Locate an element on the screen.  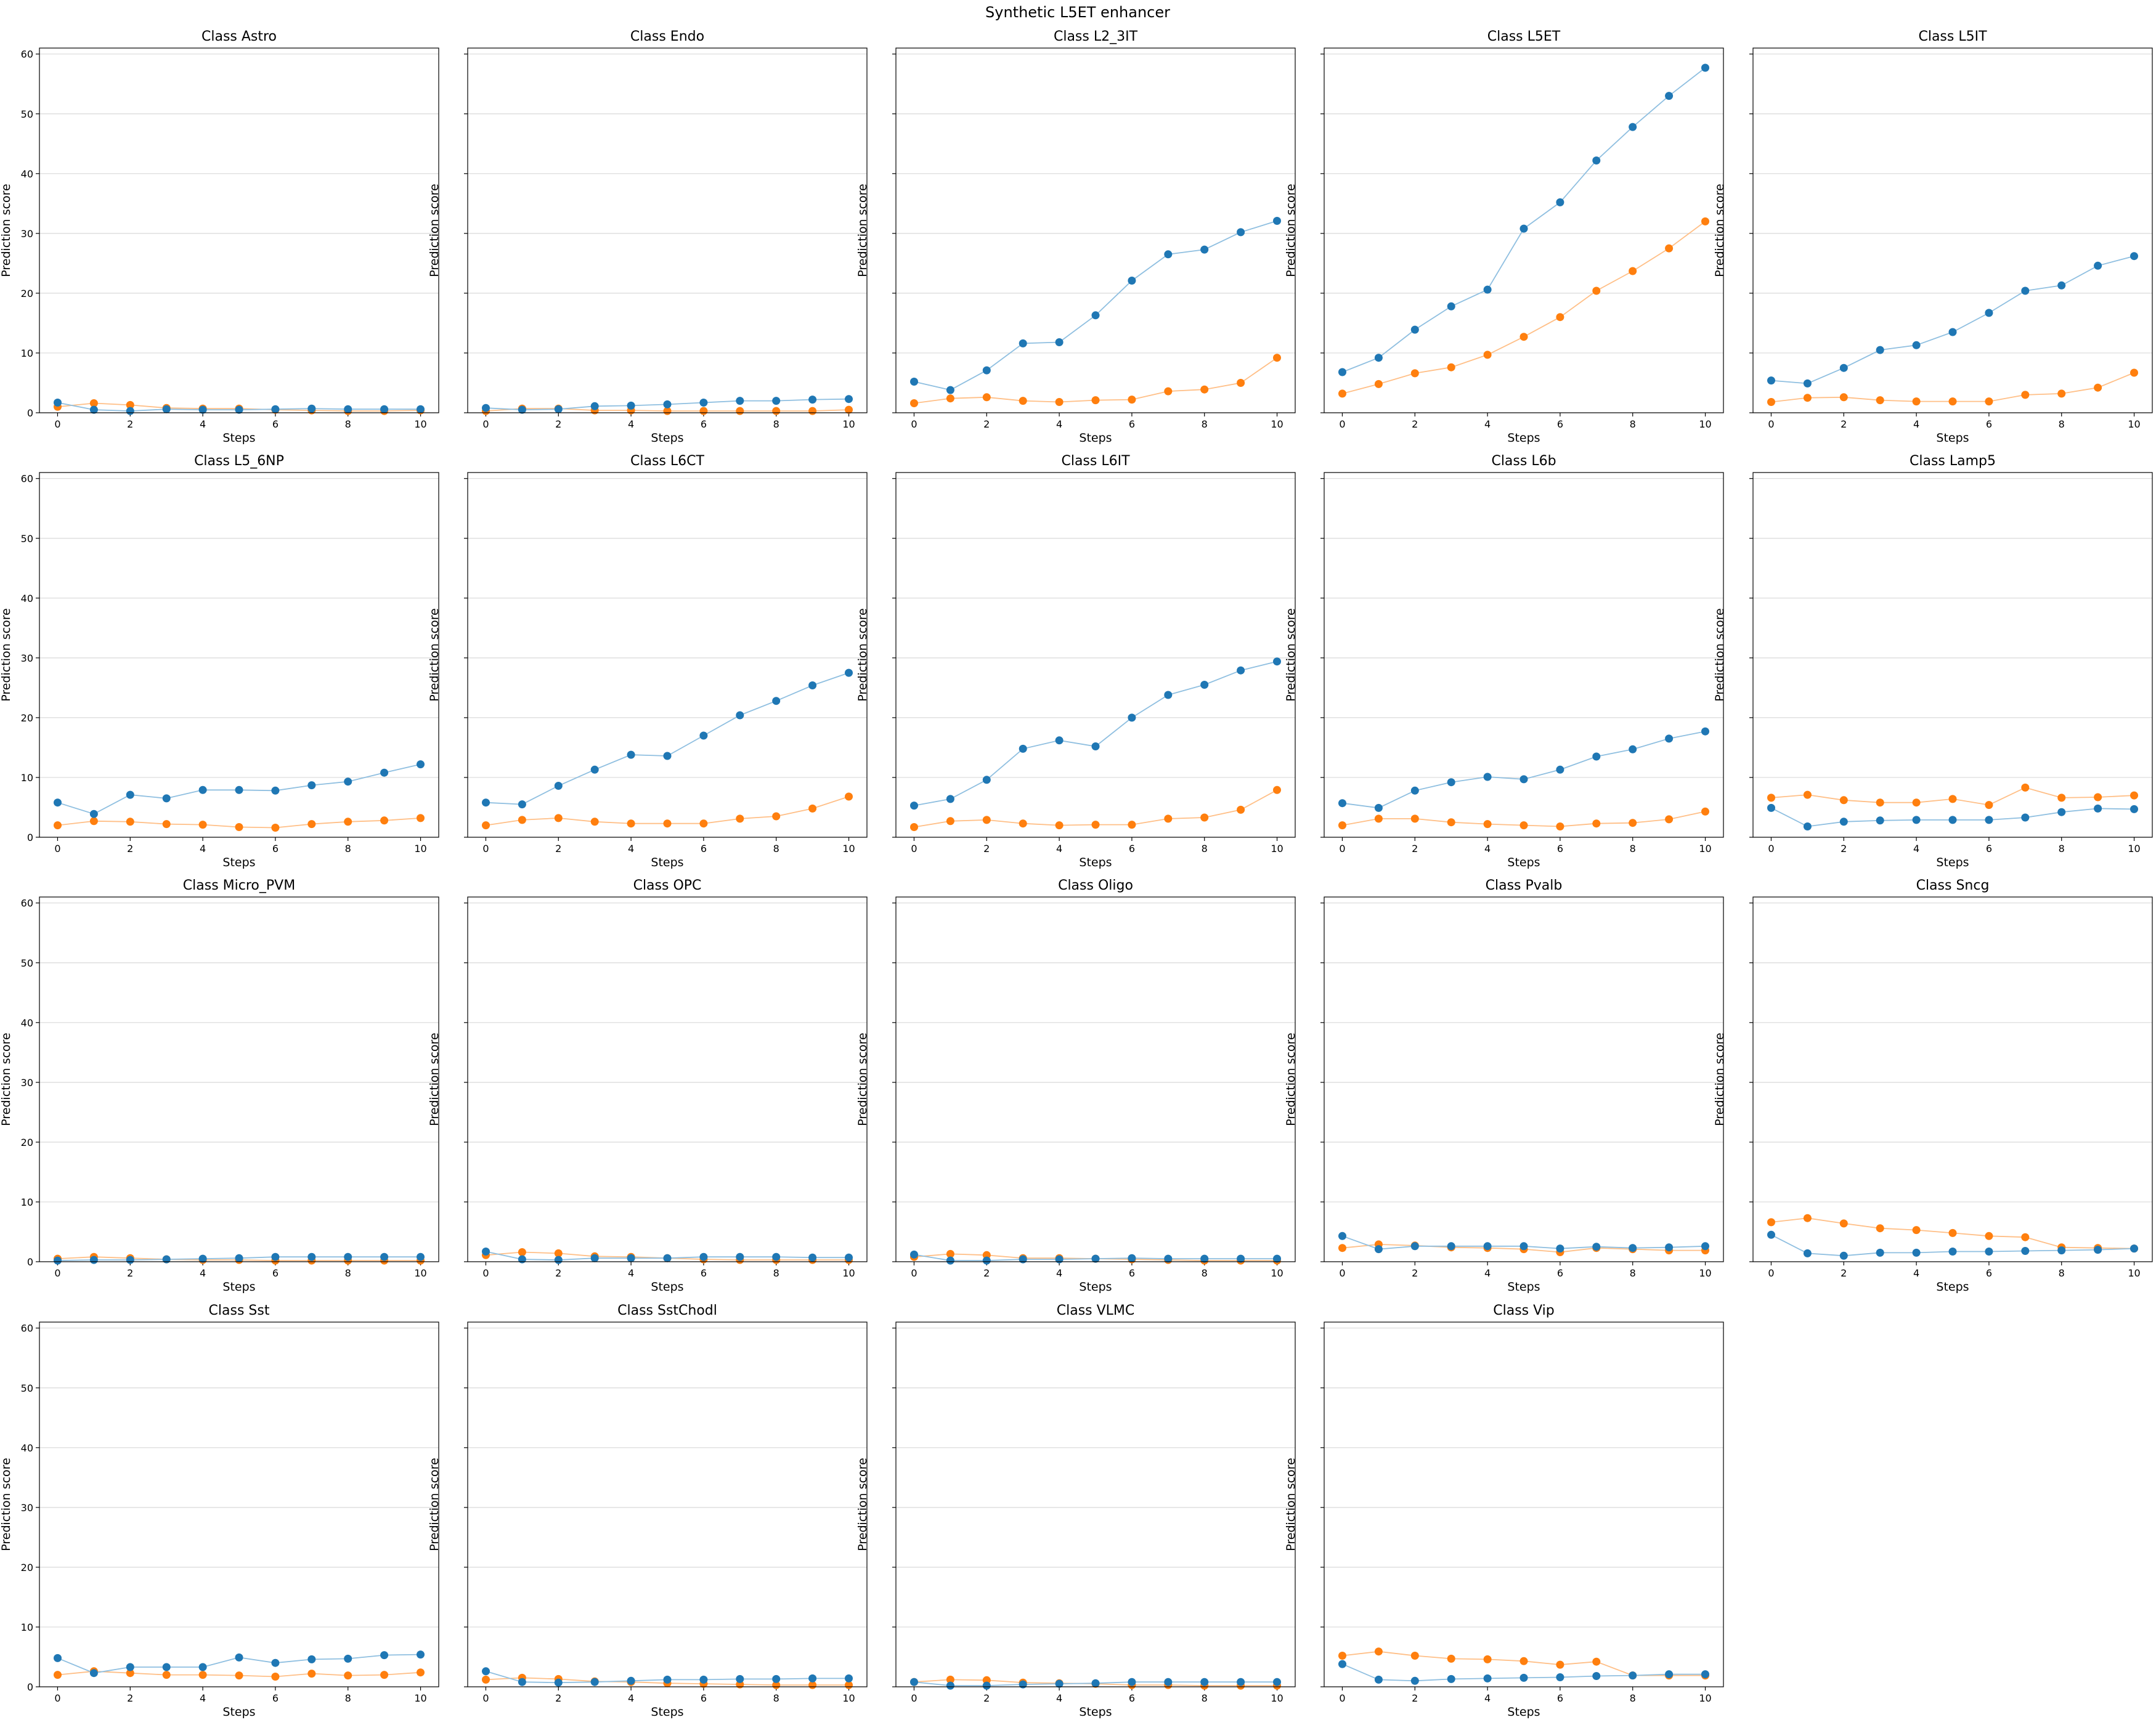
chart-panel: Class L2_3IT 0 2 4 6 8 10 Steps Prediction score is located at coordinates (1076, 237).